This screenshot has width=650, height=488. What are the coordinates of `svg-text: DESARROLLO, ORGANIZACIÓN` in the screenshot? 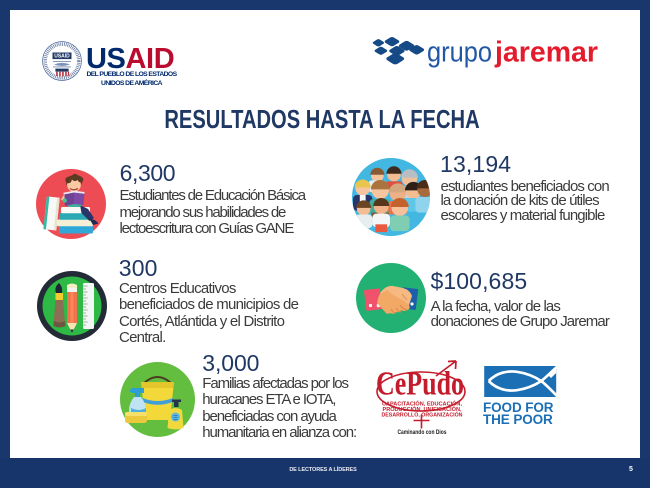 It's located at (422, 414).